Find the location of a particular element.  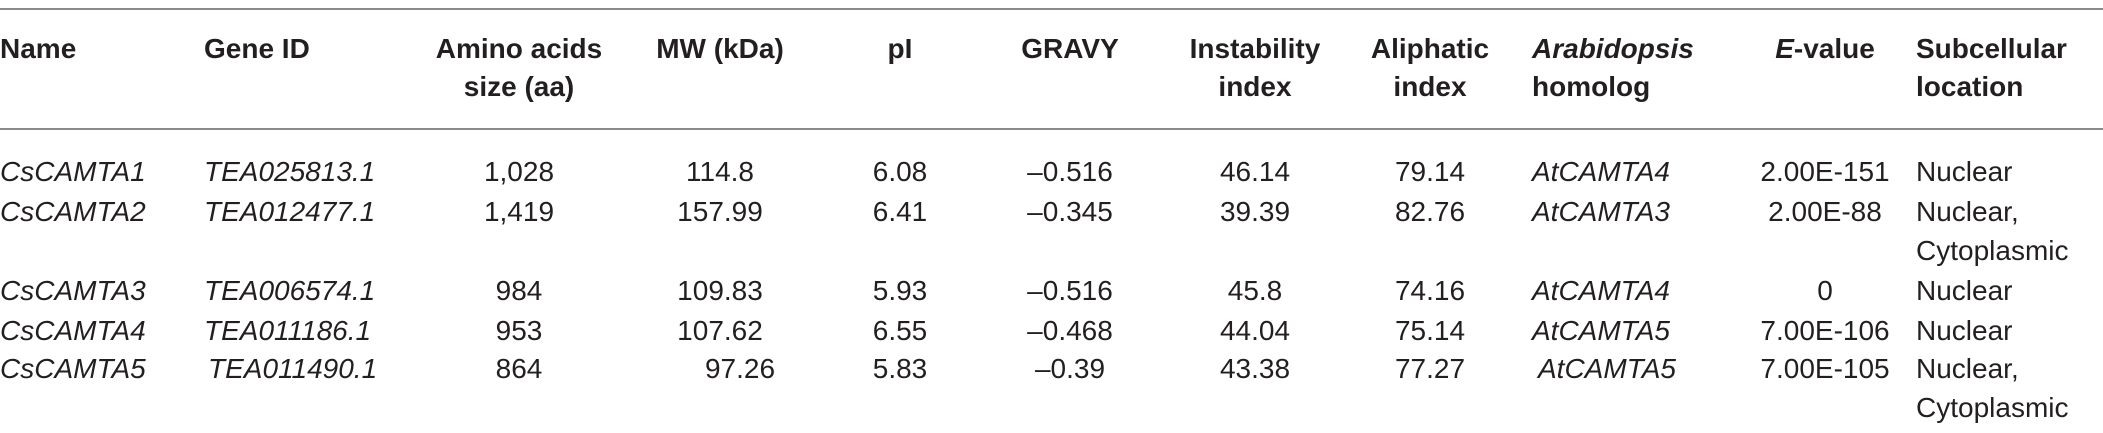

cell-evalue: 2.00E-151 is located at coordinates (1825, 171).